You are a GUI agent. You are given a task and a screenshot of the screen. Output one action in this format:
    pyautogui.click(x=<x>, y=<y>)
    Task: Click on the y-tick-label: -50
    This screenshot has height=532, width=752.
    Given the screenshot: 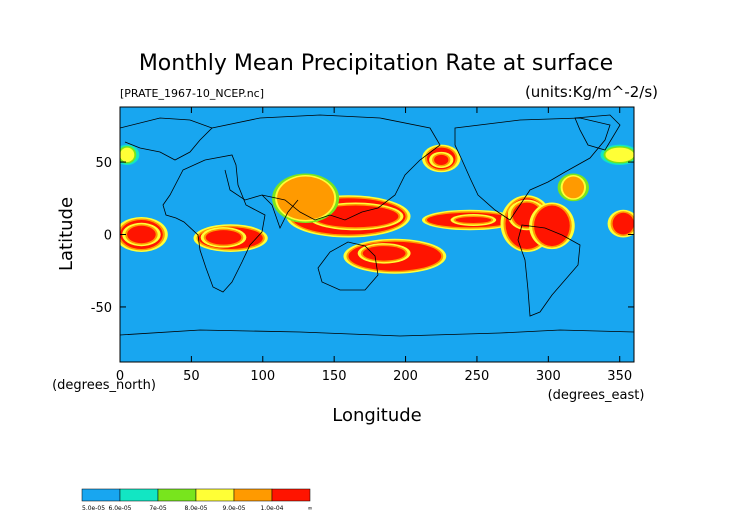 What is the action you would take?
    pyautogui.click(x=101, y=308)
    